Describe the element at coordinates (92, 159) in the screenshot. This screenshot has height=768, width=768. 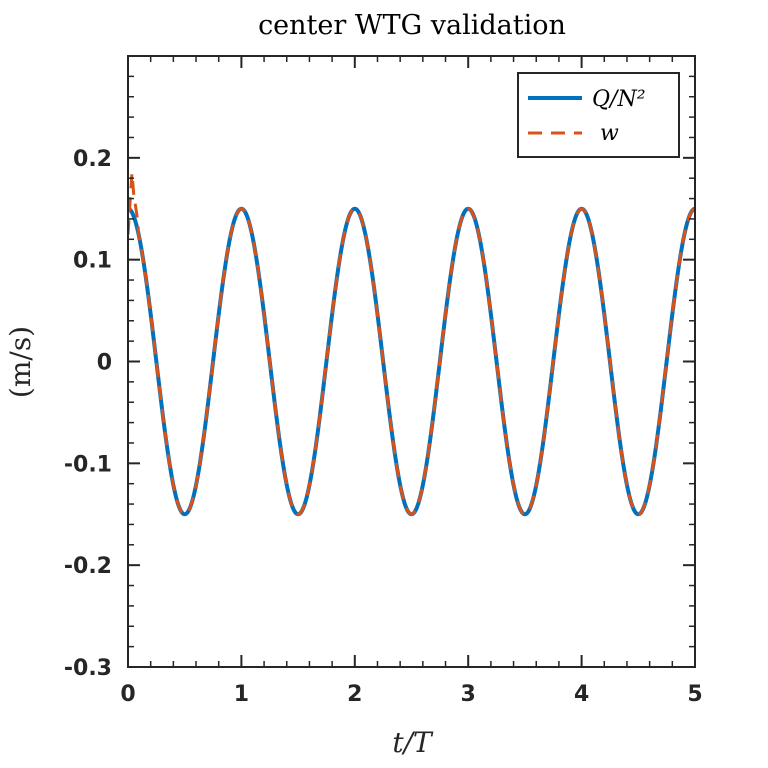
I see `y-tick-label: 0.2` at that location.